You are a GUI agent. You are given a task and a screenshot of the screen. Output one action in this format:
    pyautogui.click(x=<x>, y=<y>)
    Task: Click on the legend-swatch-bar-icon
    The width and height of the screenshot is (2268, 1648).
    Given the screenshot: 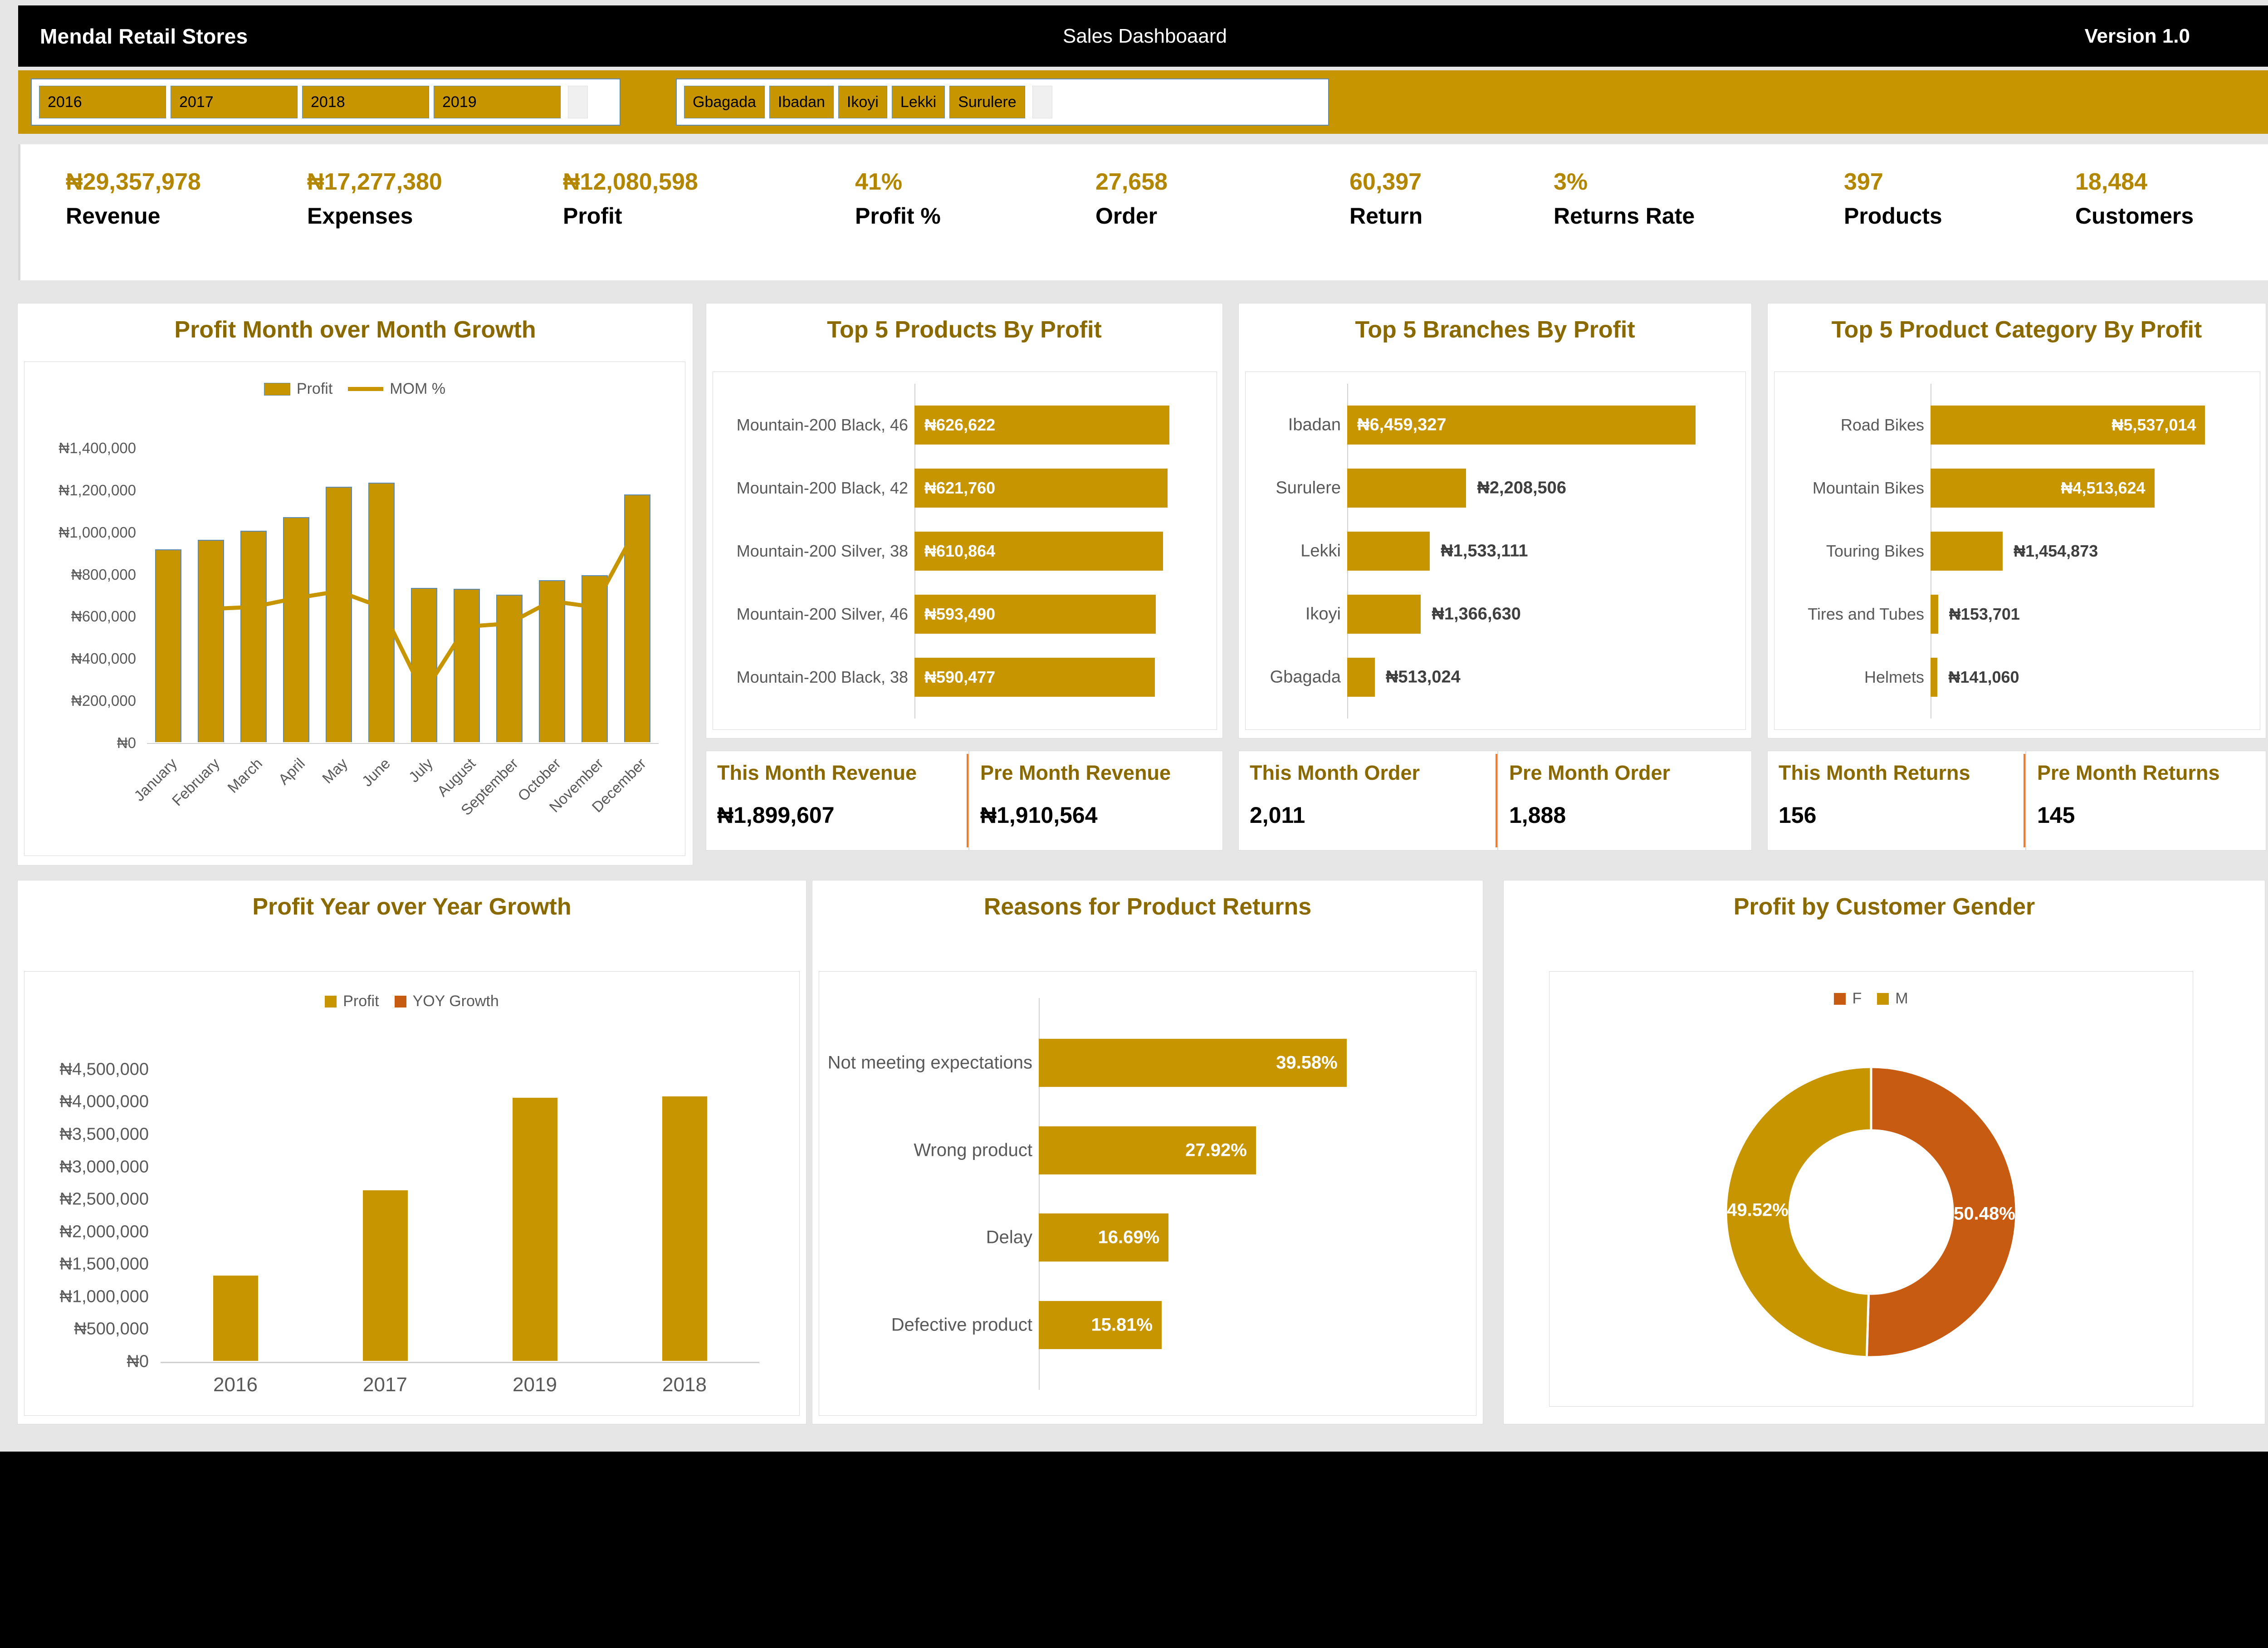 What is the action you would take?
    pyautogui.click(x=277, y=389)
    